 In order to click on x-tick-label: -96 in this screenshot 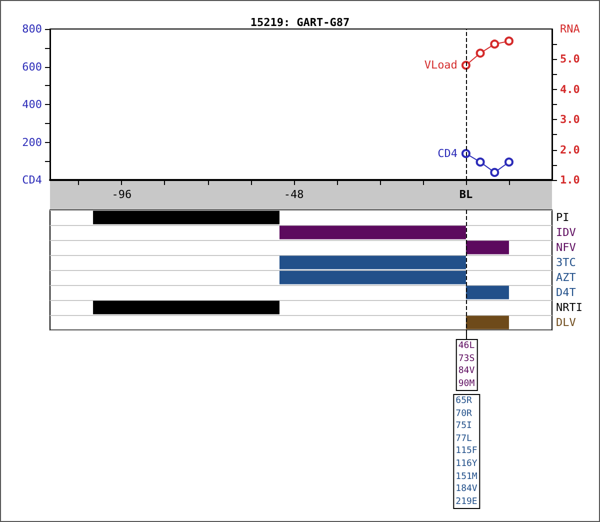, I will do `click(122, 194)`.